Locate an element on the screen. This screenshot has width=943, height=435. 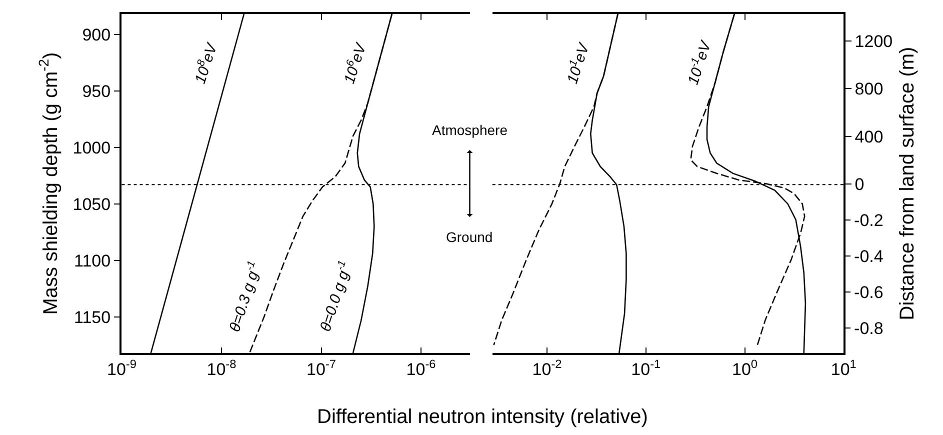
text: 0 is located at coordinates (859, 184).